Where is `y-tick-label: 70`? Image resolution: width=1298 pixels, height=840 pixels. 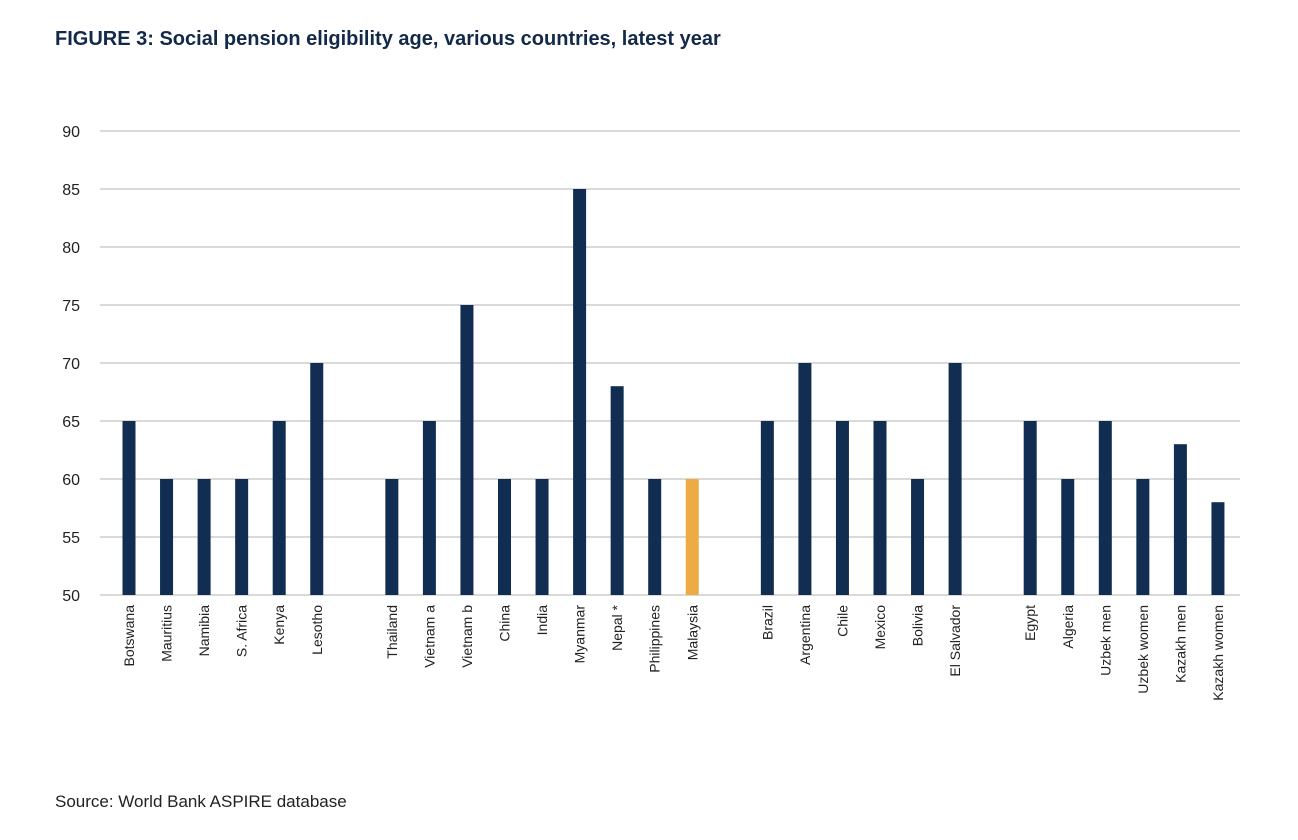 y-tick-label: 70 is located at coordinates (71, 364).